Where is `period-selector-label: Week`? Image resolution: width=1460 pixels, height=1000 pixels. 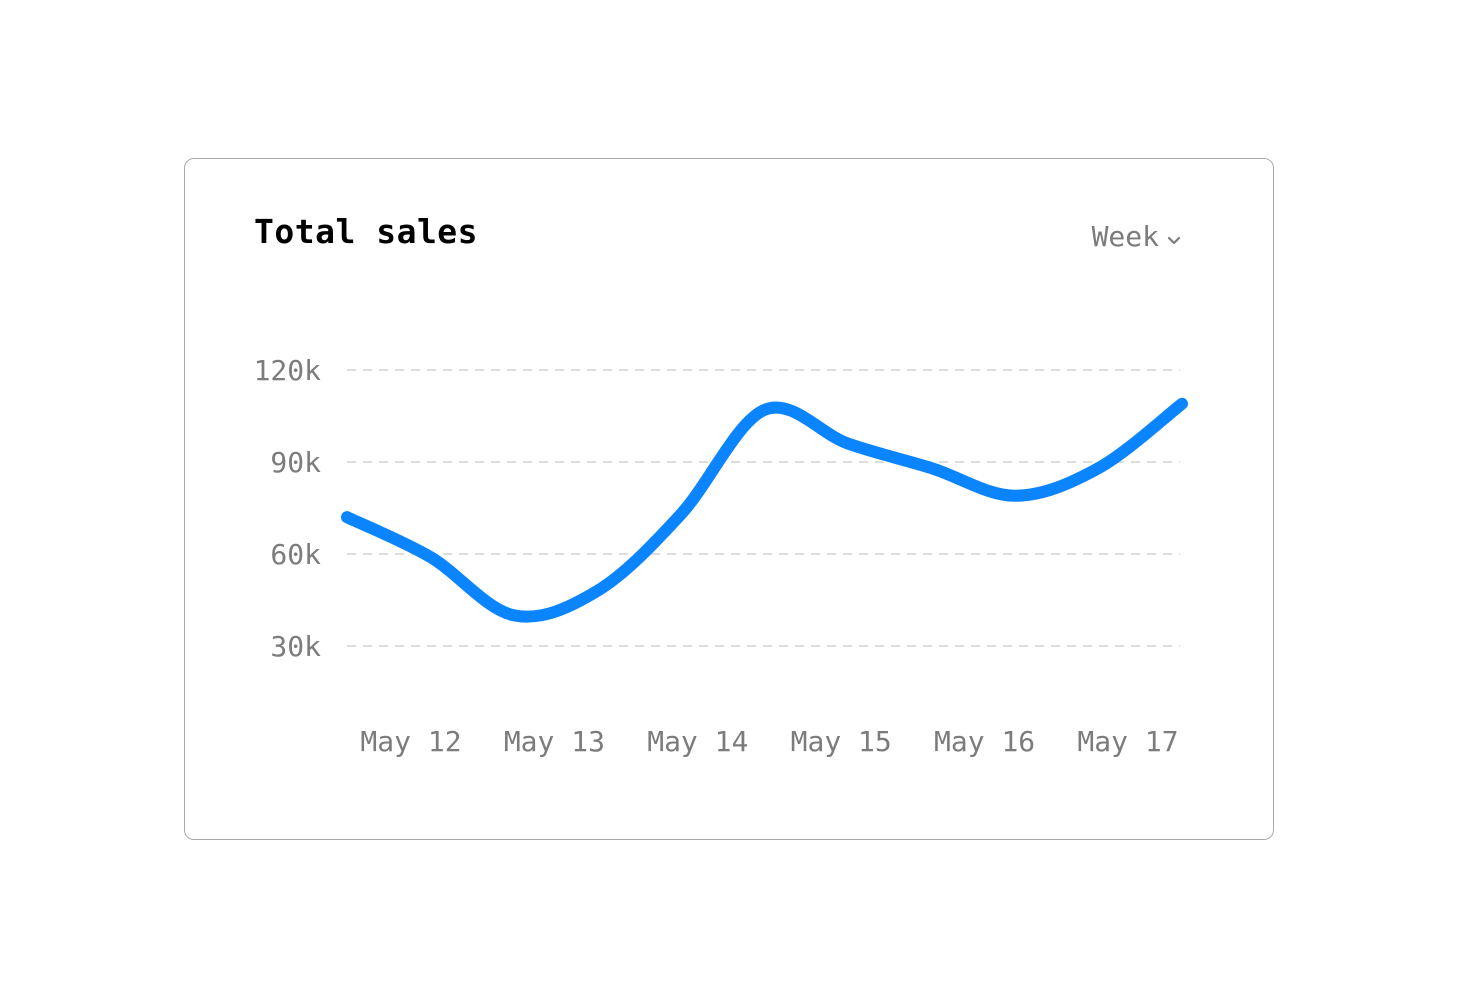
period-selector-label: Week is located at coordinates (1125, 236).